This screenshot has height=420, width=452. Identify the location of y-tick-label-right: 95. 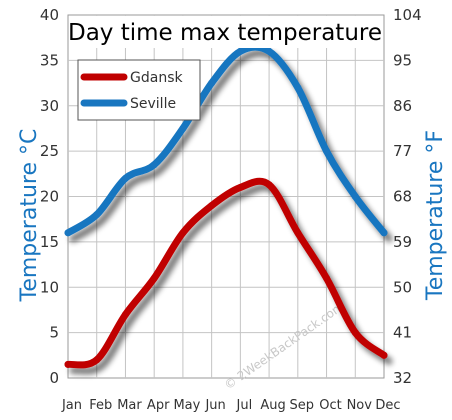
(402, 60).